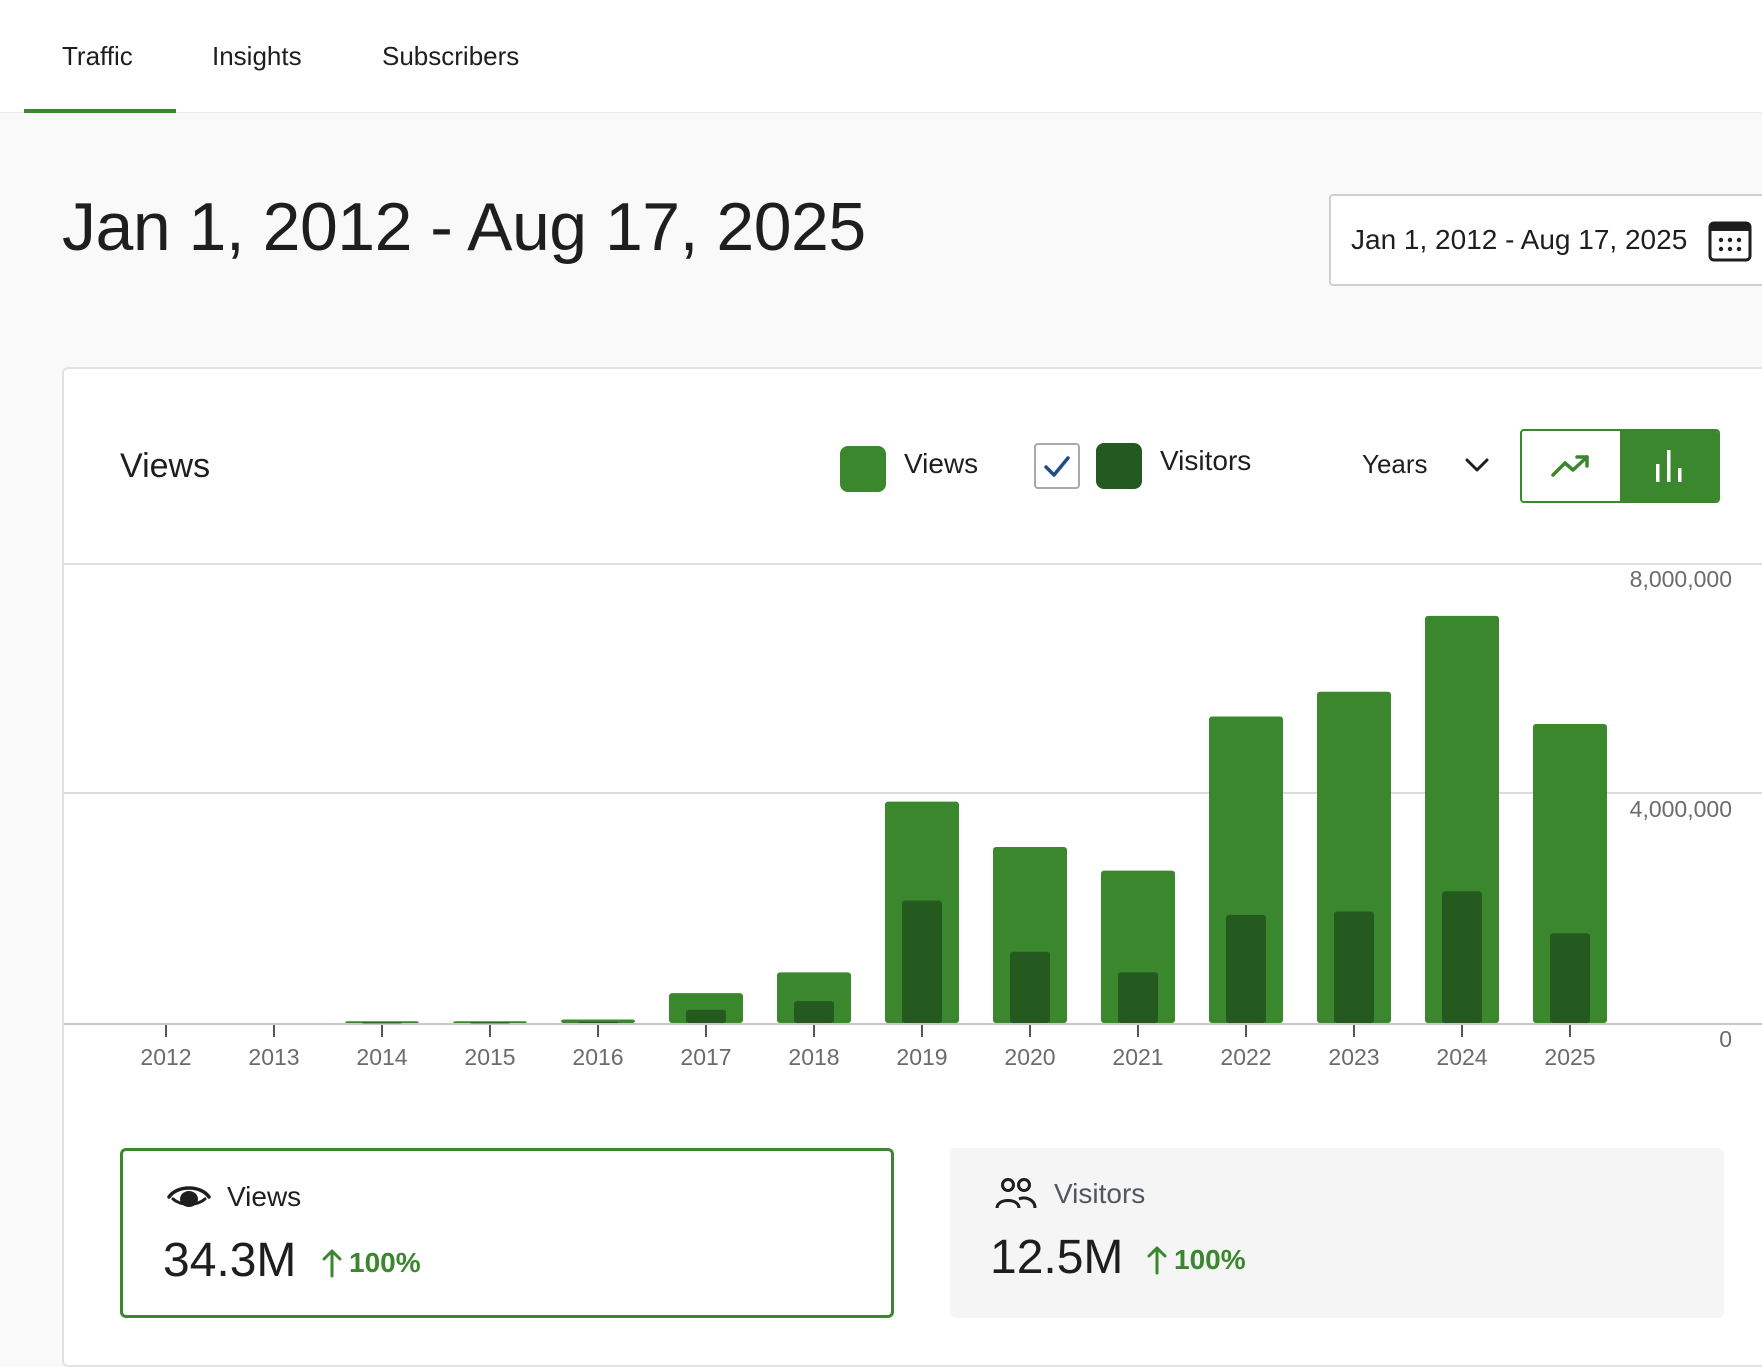 This screenshot has width=1762, height=1367. What do you see at coordinates (1395, 463) in the screenshot?
I see `period-select-value: Years` at bounding box center [1395, 463].